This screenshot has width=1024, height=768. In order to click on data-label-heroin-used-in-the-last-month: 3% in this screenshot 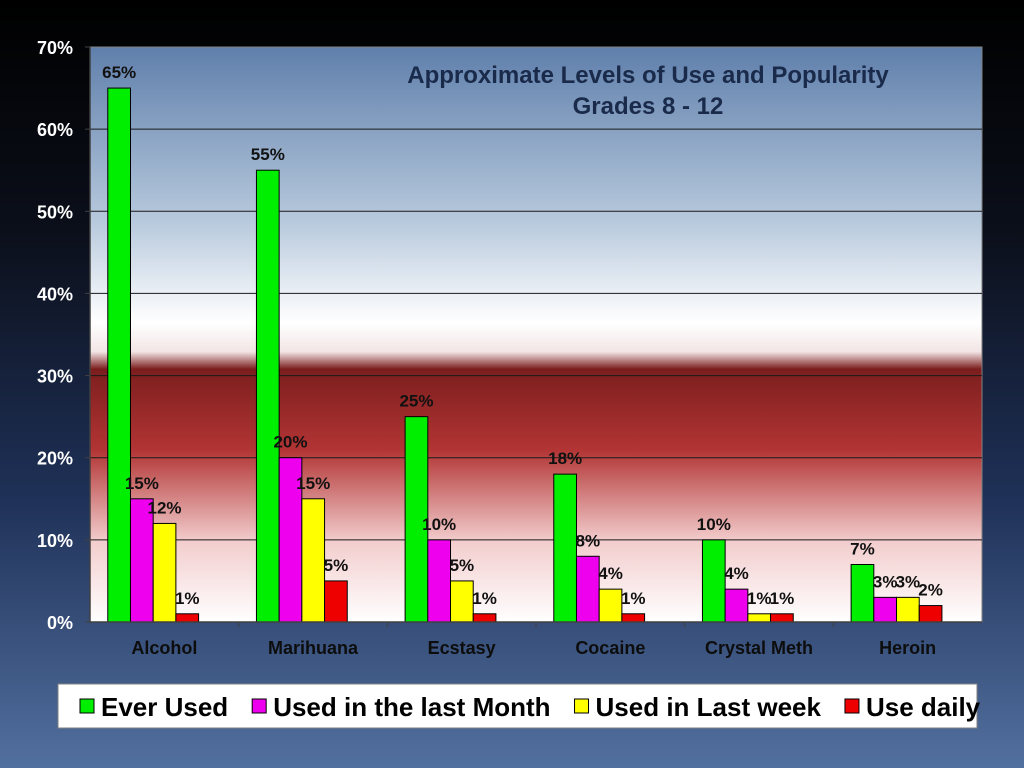, I will do `click(885, 581)`.